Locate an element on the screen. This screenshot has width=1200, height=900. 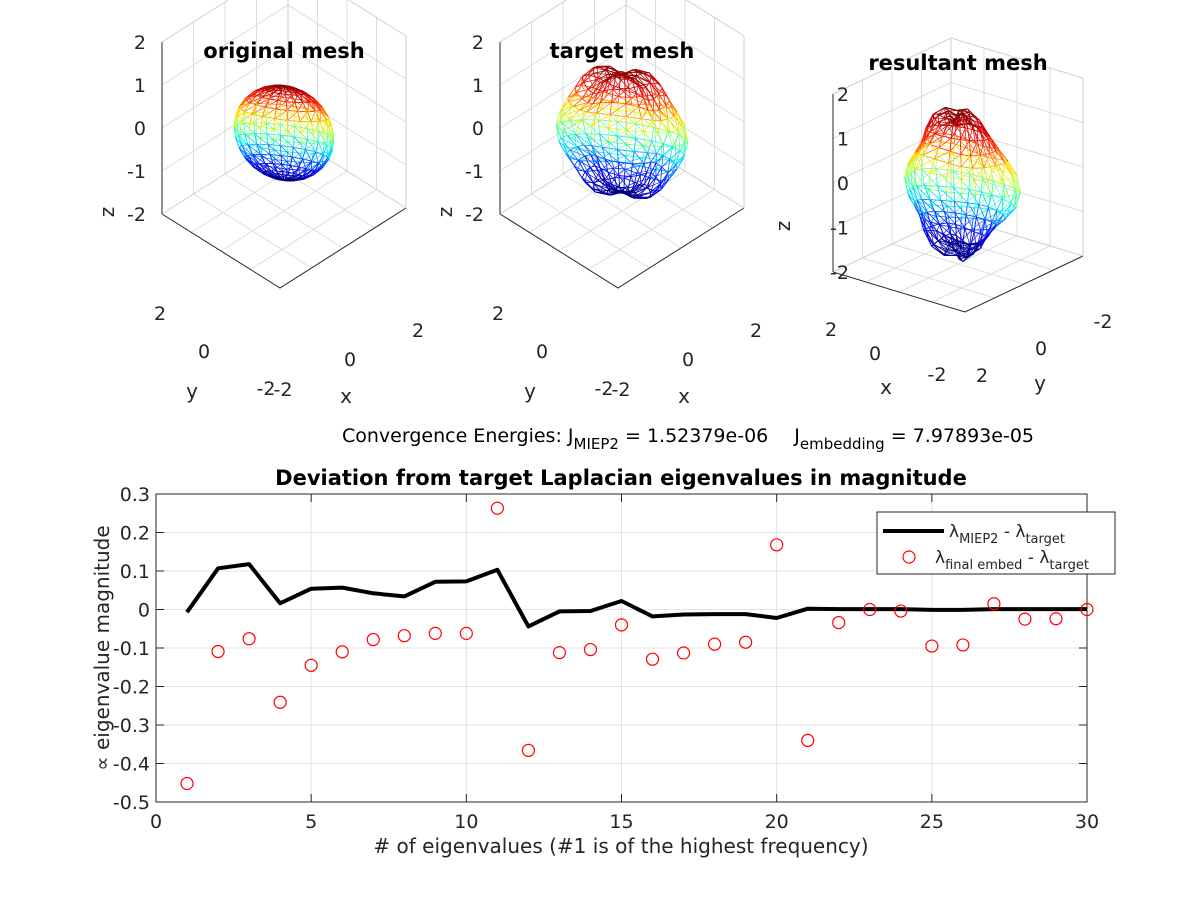
legend: λMIEP2 - λtarget λfinal embed - λtarget is located at coordinates (996, 543).